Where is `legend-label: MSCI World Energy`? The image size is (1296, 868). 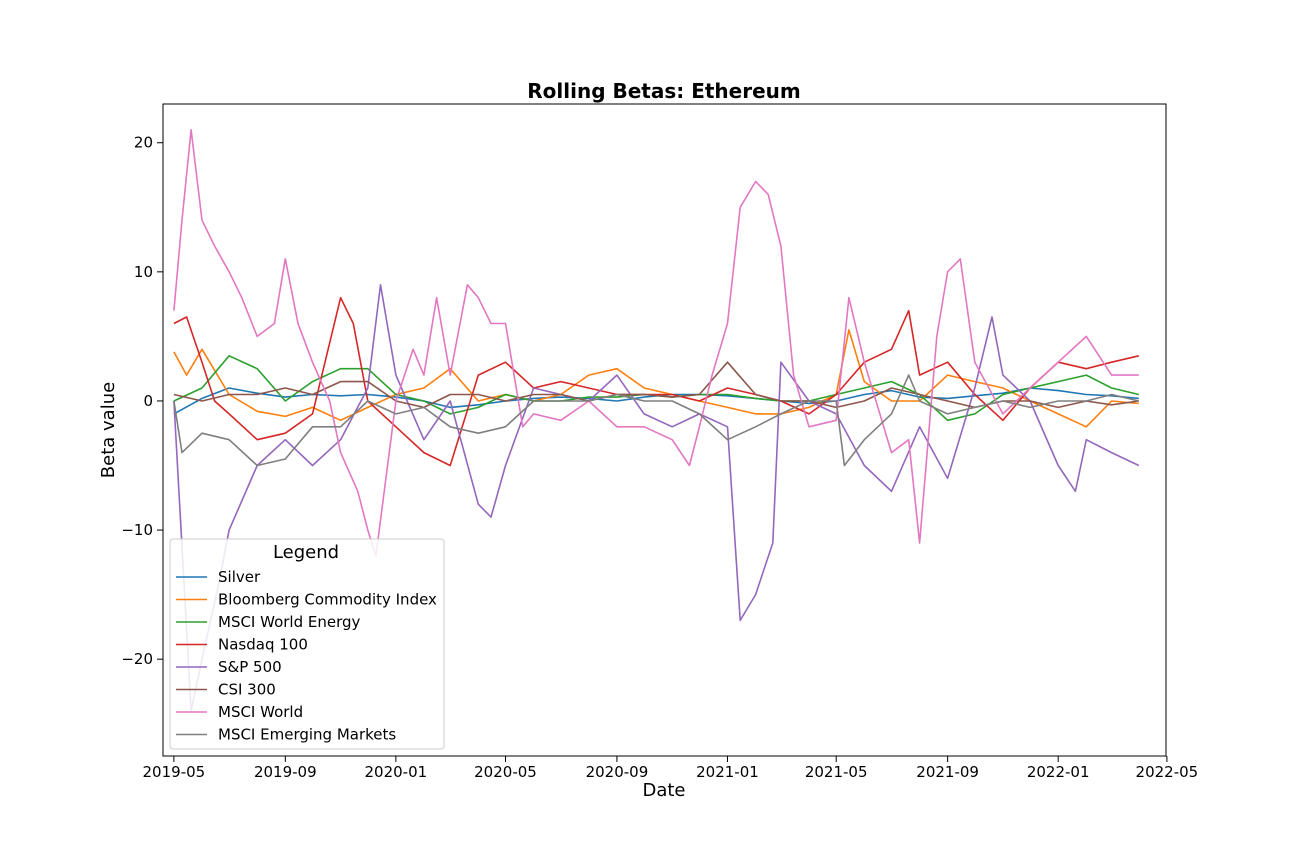 legend-label: MSCI World Energy is located at coordinates (289, 622).